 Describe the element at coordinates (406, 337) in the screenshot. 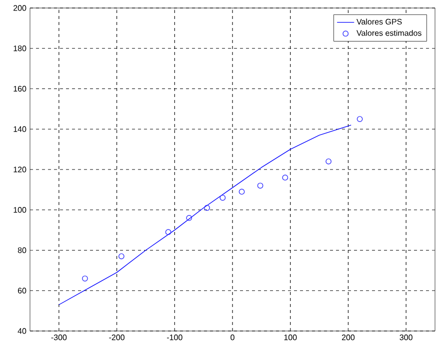

I see `x-tick-label: 300` at that location.